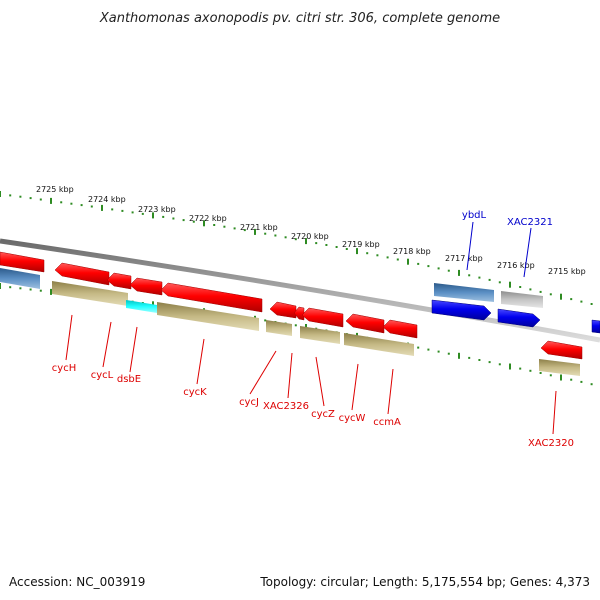 The image size is (600, 600). What do you see at coordinates (107, 199) in the screenshot?
I see `scale-label-2724: 2724 kbp` at bounding box center [107, 199].